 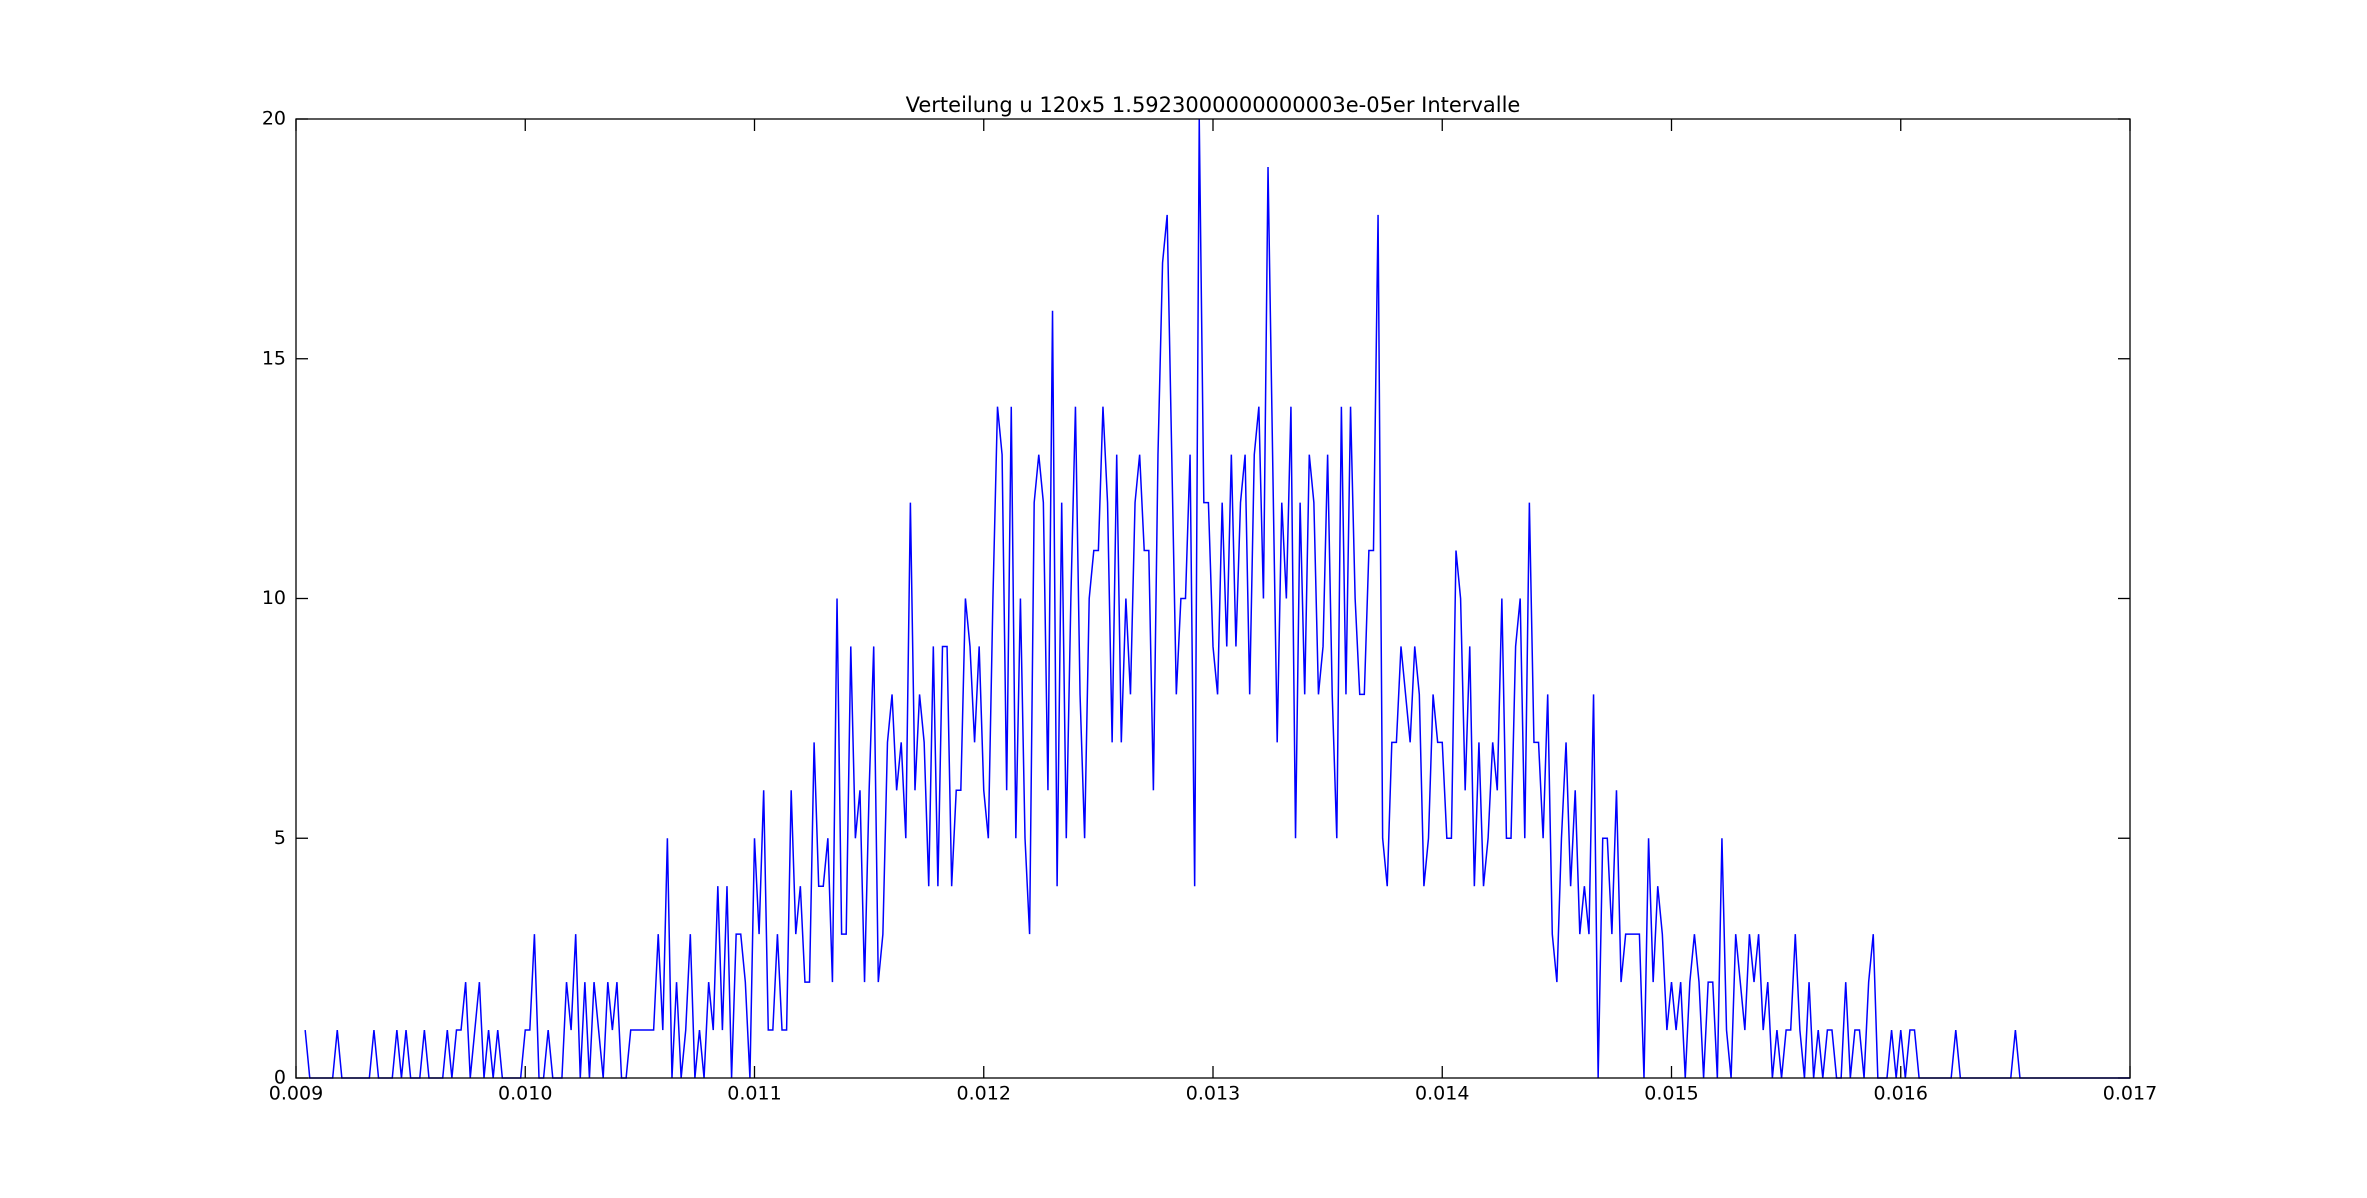 I want to click on x-tick-label: 0.013, so click(x=1213, y=1094).